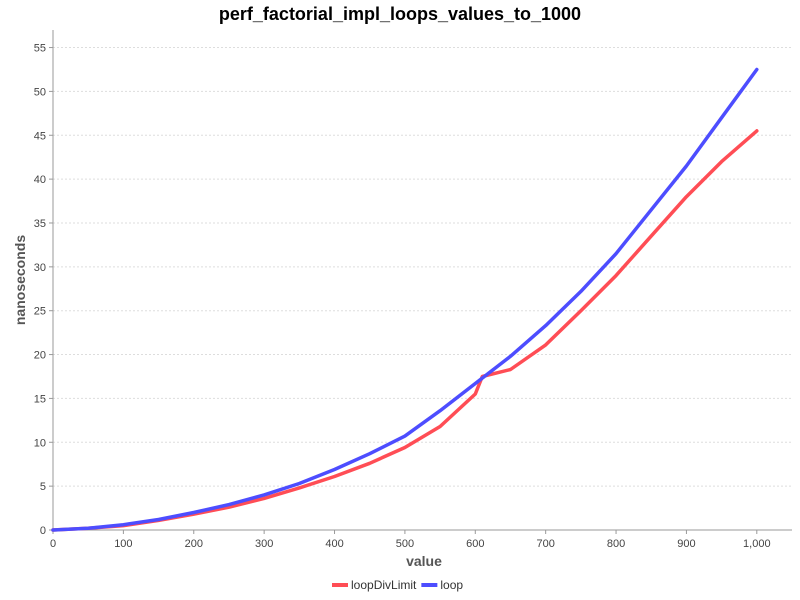 The width and height of the screenshot is (800, 600). I want to click on x-tick-label: 1,000, so click(757, 544).